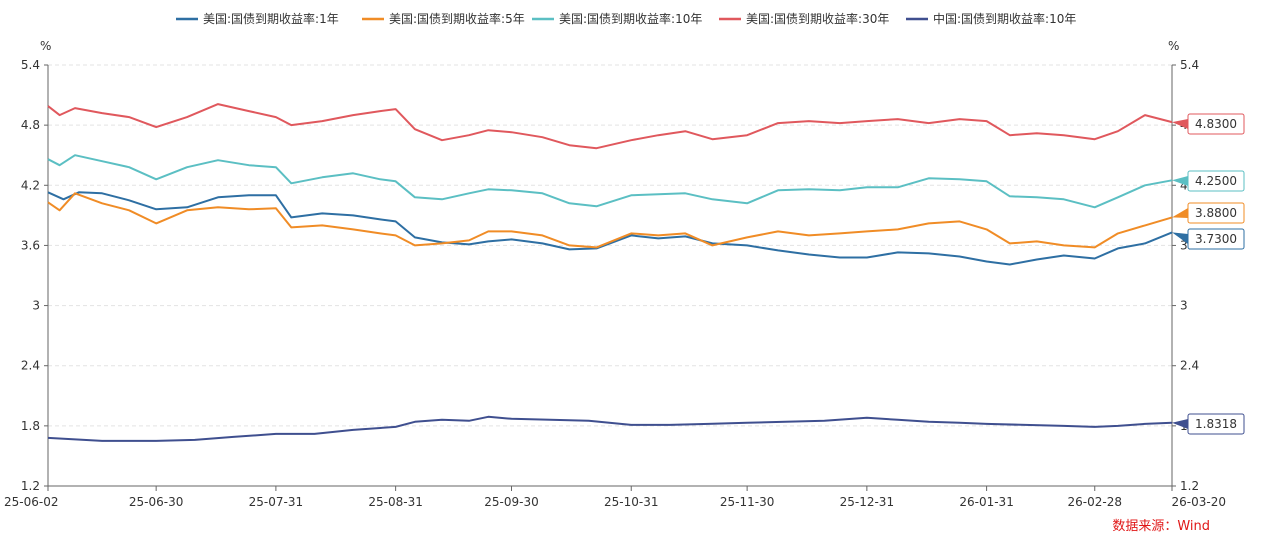  What do you see at coordinates (36, 306) in the screenshot?
I see `y-tick-label-left: 3` at bounding box center [36, 306].